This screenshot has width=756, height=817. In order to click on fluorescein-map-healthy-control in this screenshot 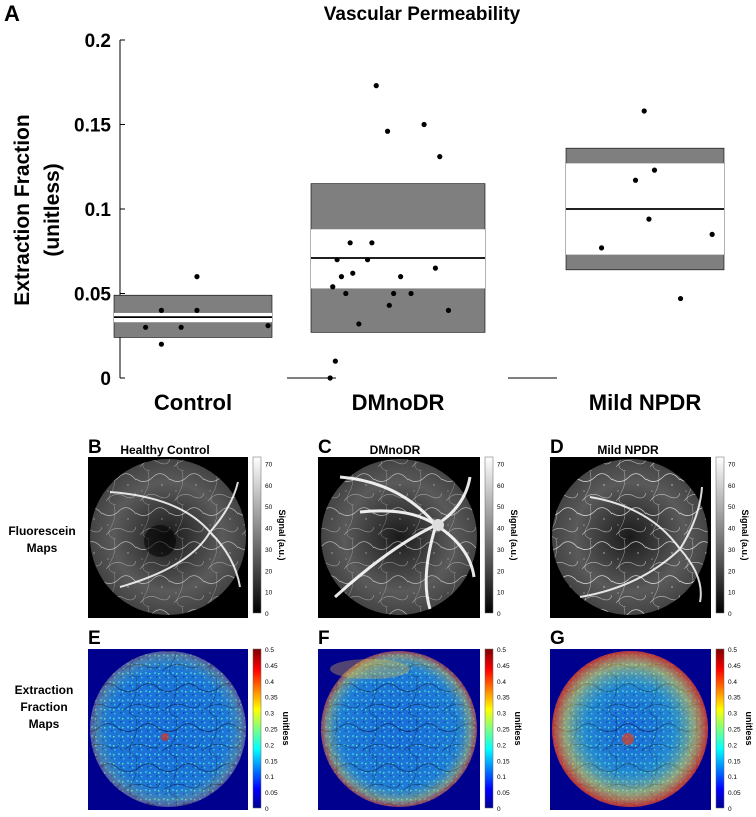, I will do `click(168, 537)`.